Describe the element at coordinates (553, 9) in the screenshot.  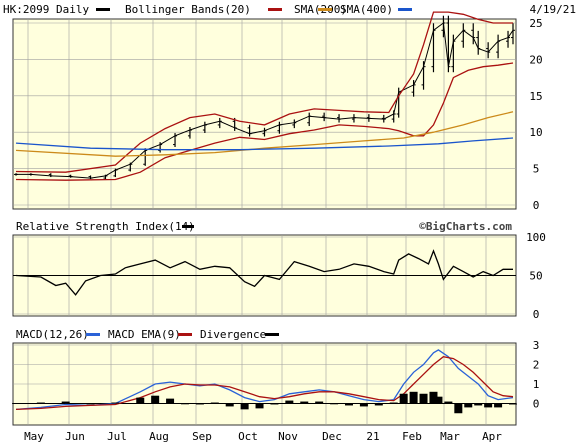
I see `chart-date: 4/19/21` at that location.